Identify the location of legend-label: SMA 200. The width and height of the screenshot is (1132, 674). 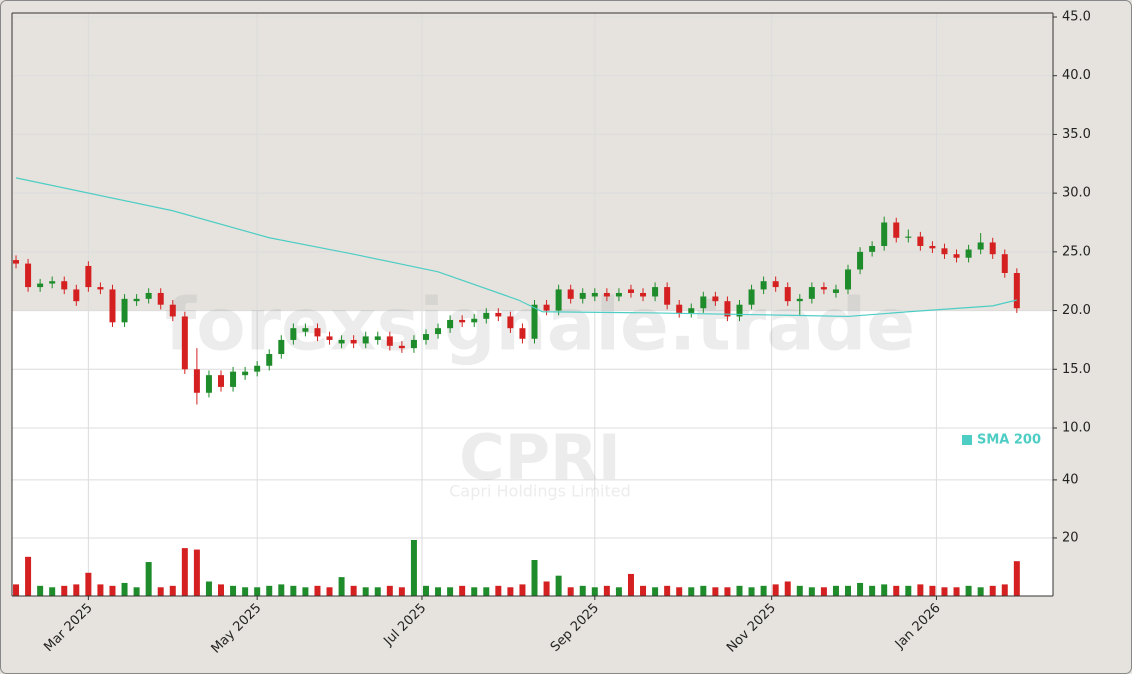
(1009, 440).